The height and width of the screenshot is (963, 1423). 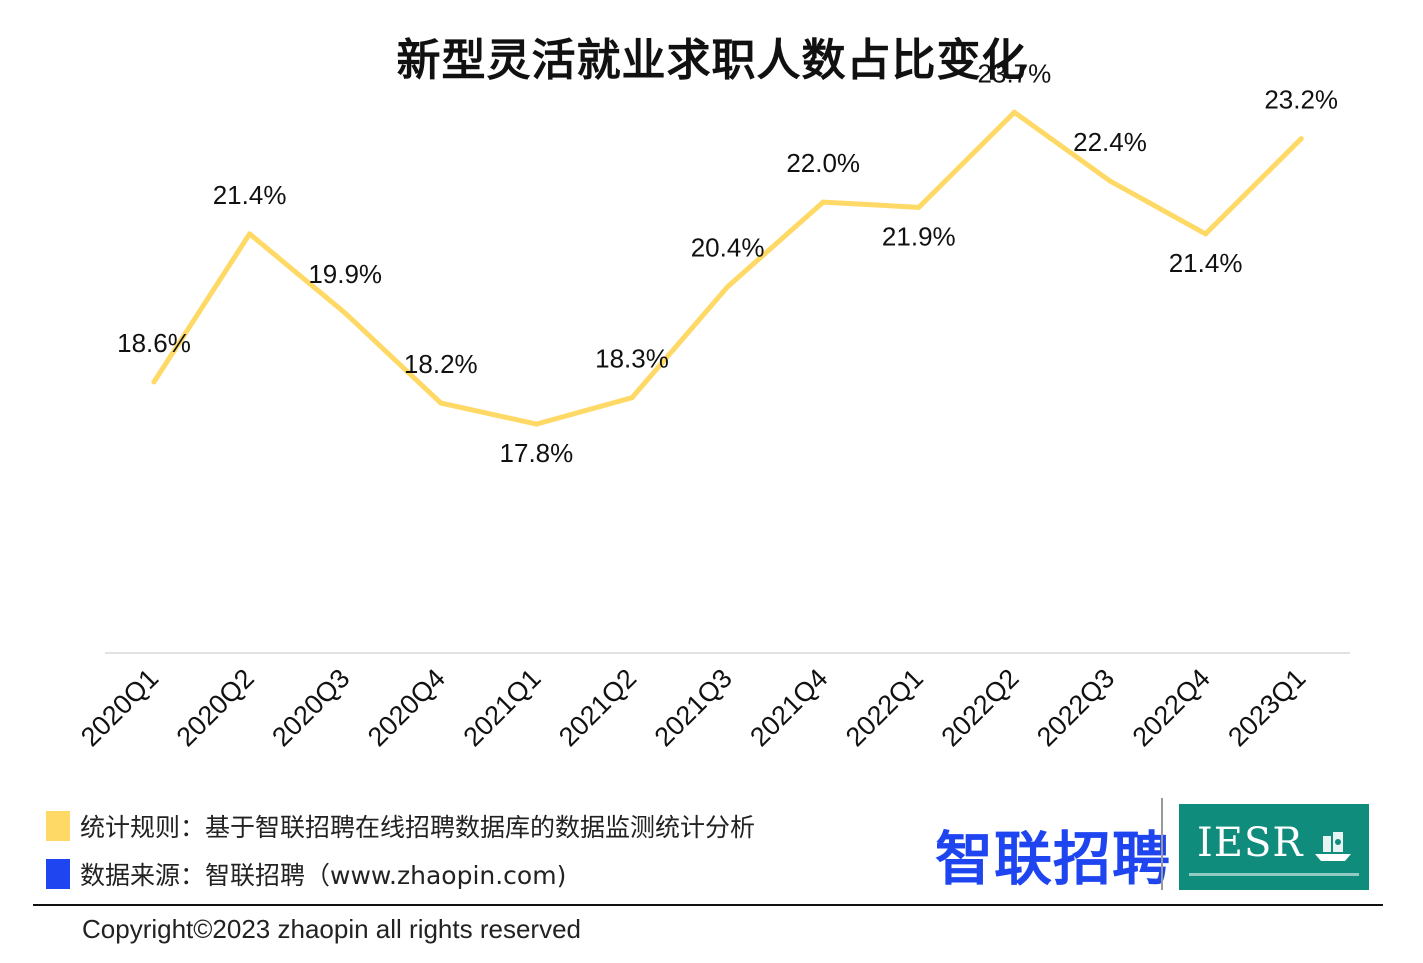 I want to click on data-label: 17.8%, so click(x=537, y=453).